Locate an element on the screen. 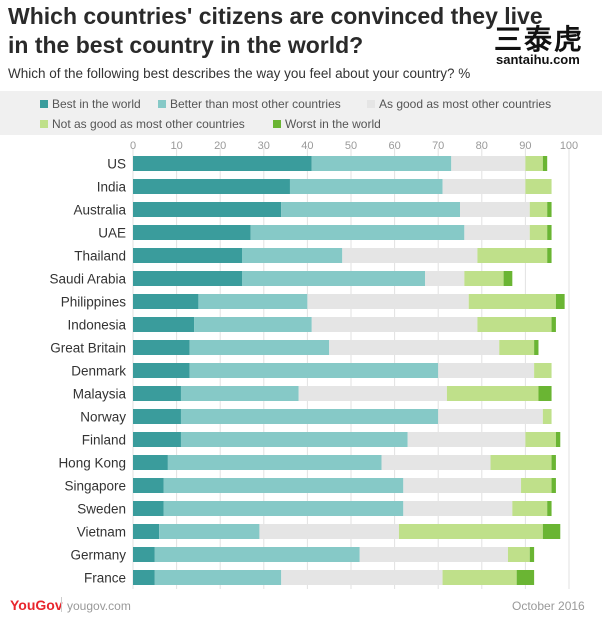  yougov-logo: YouGov is located at coordinates (36, 605).